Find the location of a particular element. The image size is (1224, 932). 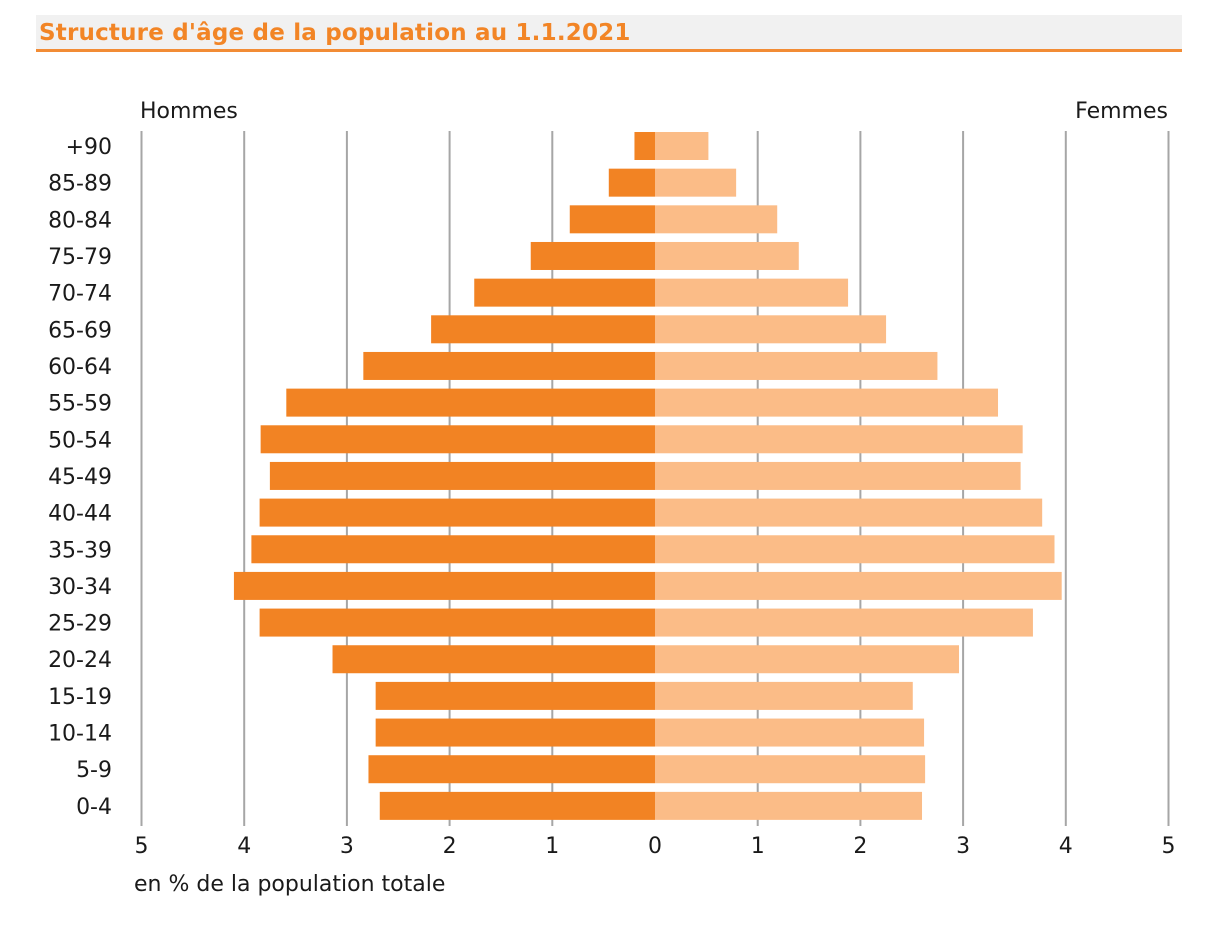

category-label: 15-19 is located at coordinates (80, 697).